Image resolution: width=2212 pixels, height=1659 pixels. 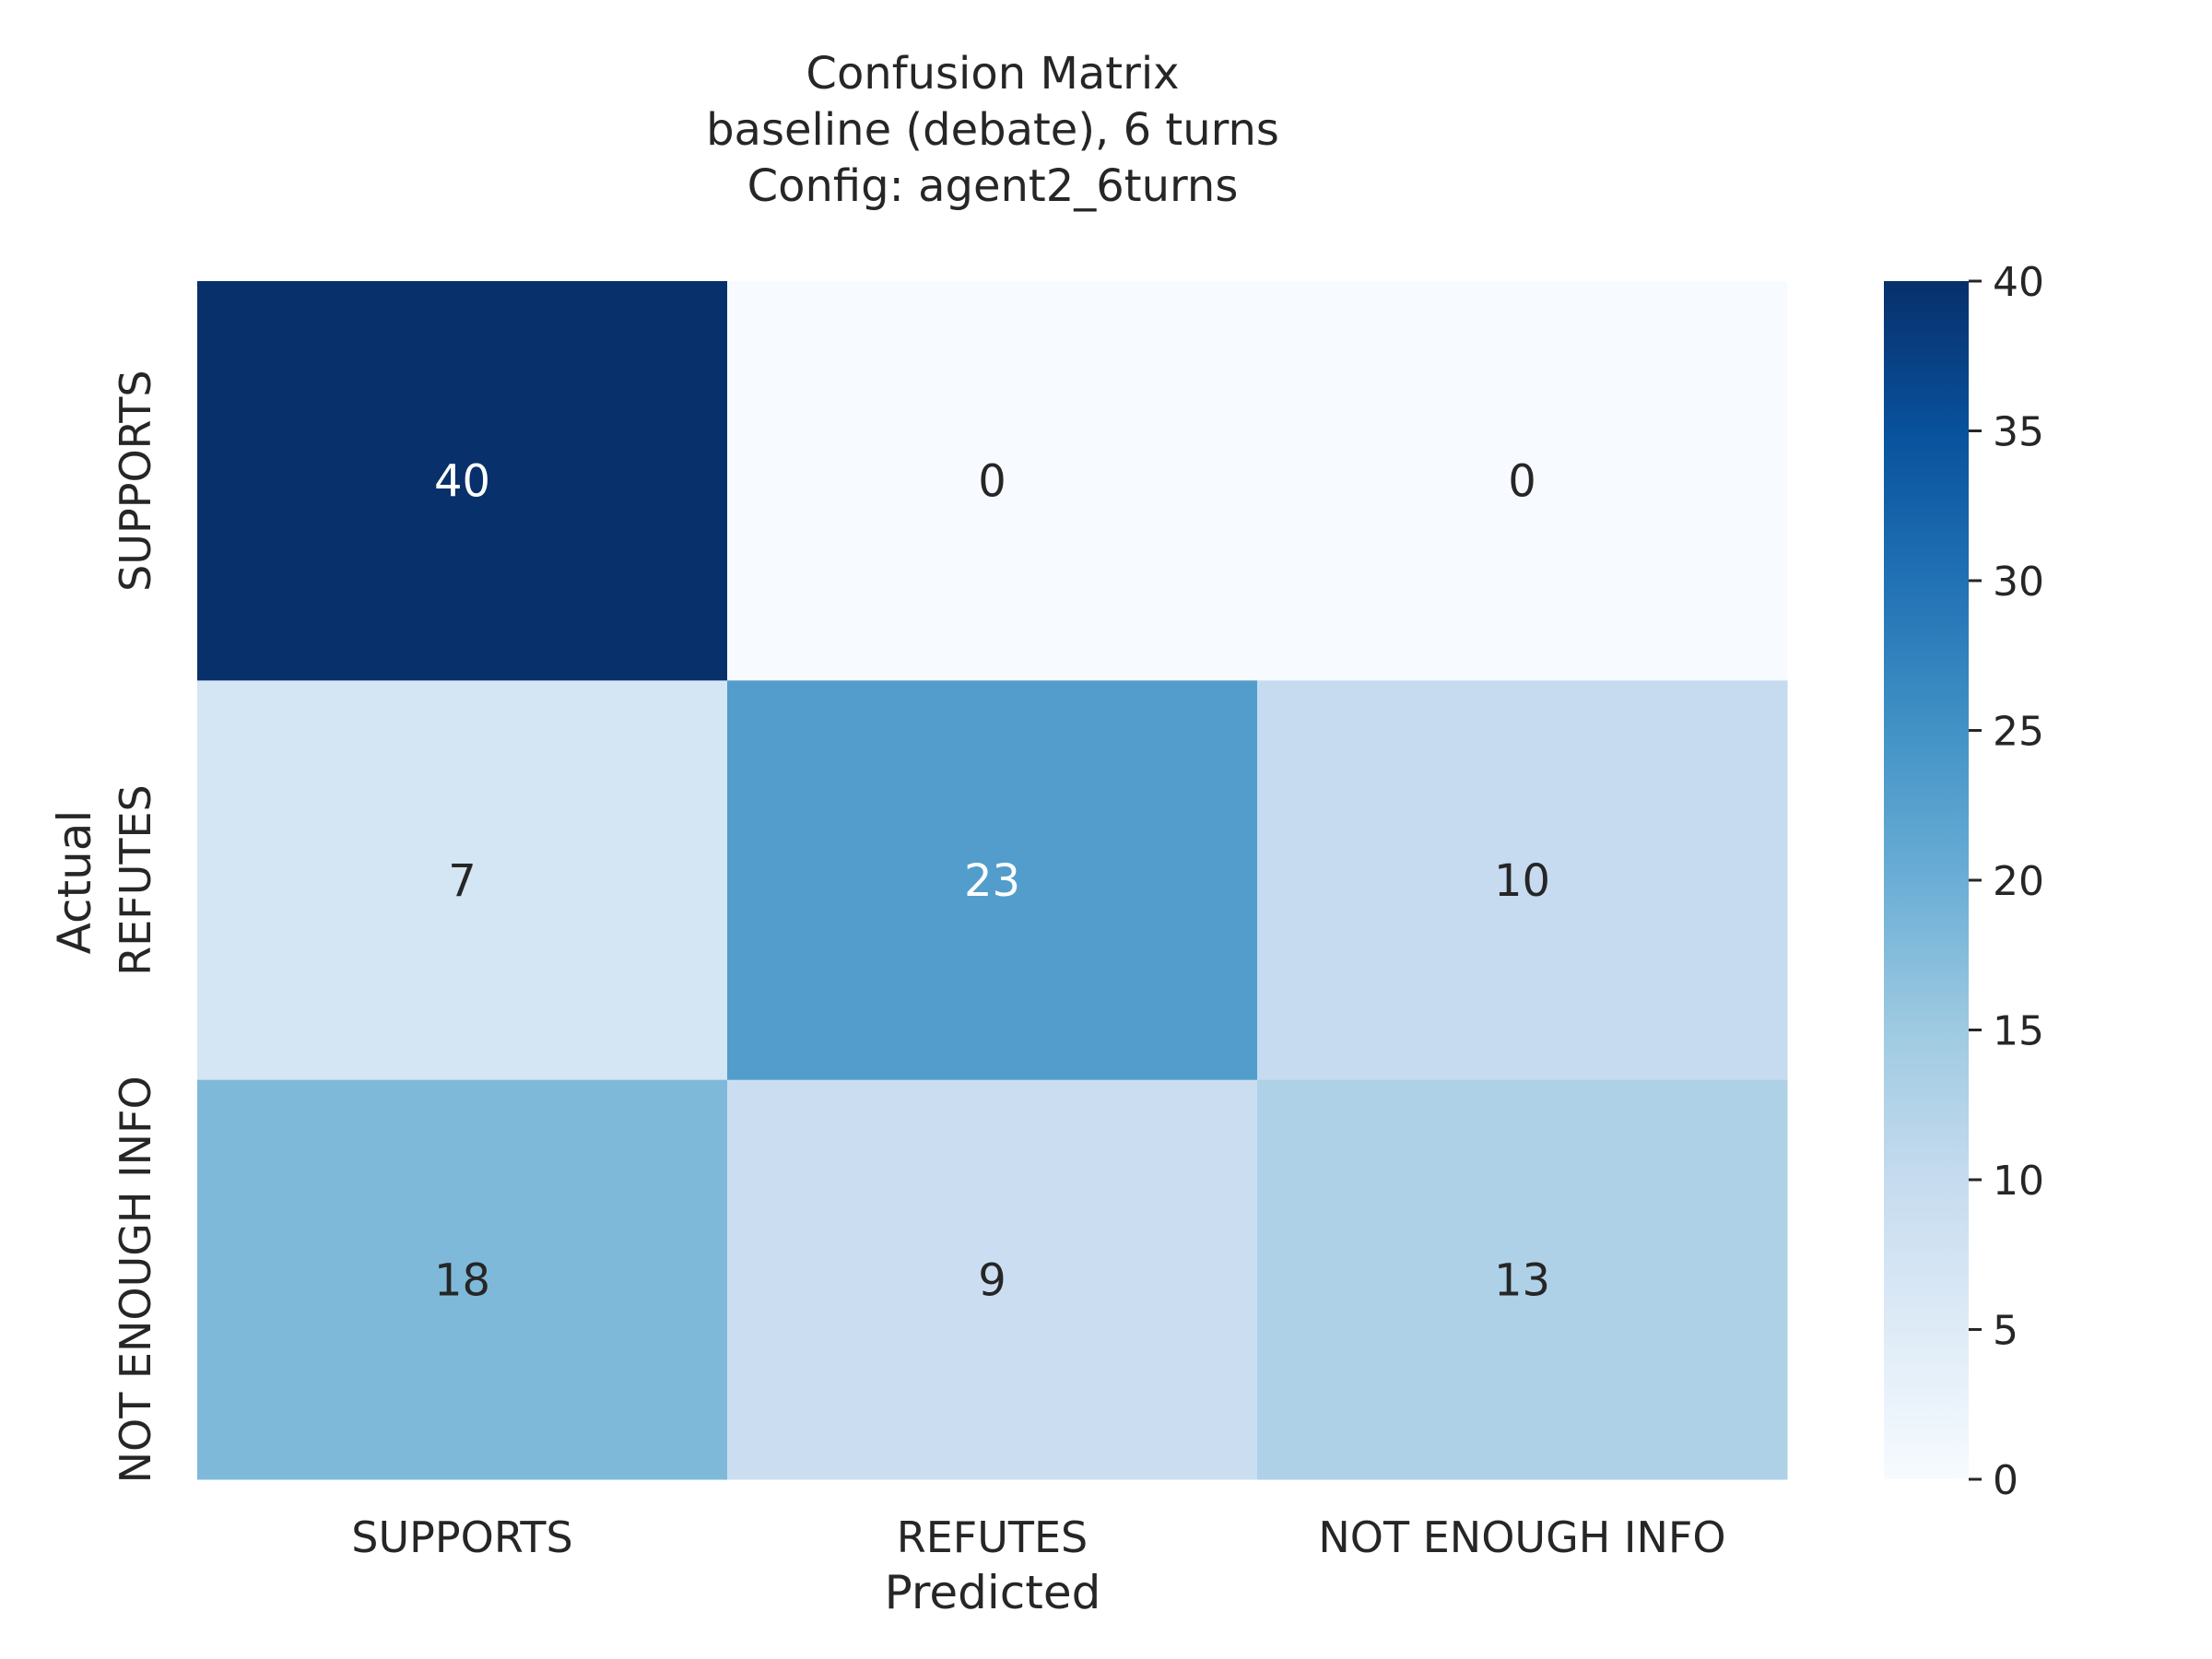 I want to click on x-tick-label: REFUTES, so click(x=992, y=1537).